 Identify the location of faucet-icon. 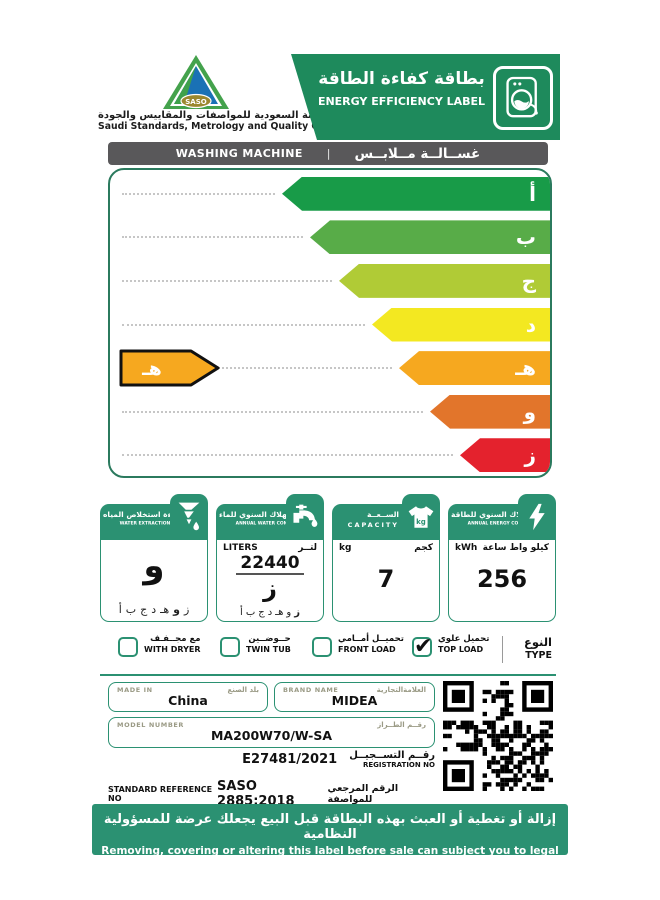
(305, 517).